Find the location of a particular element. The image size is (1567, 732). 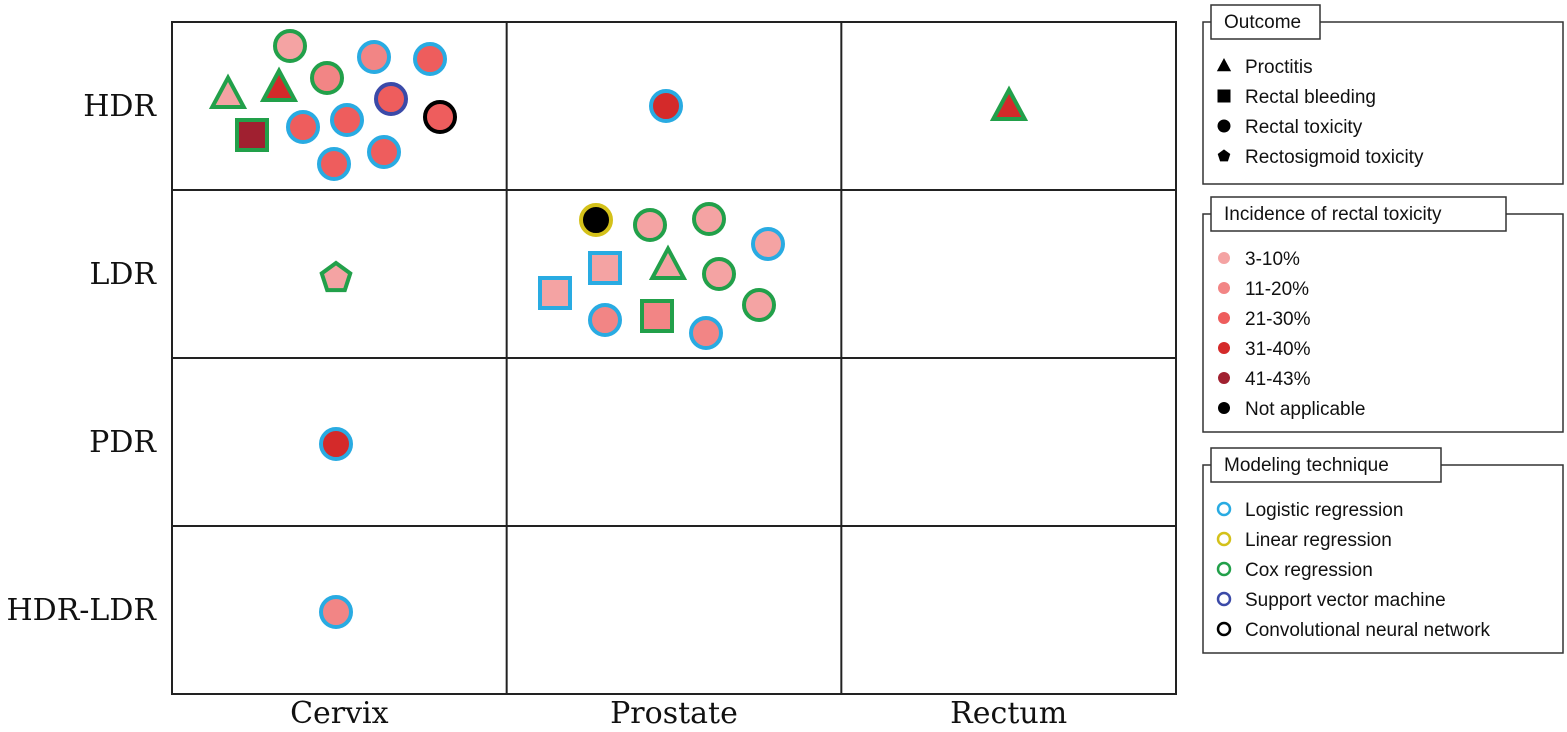

legend-incidence-label-11-20: 11-20% is located at coordinates (1277, 289).